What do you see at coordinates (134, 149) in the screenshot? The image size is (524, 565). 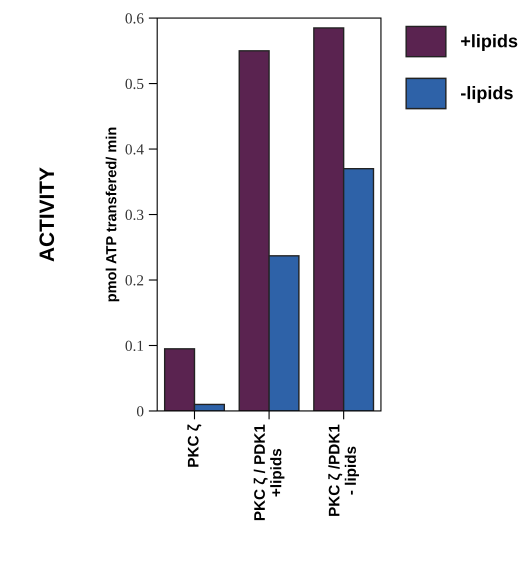 I see `y-tick-label: 0.4` at bounding box center [134, 149].